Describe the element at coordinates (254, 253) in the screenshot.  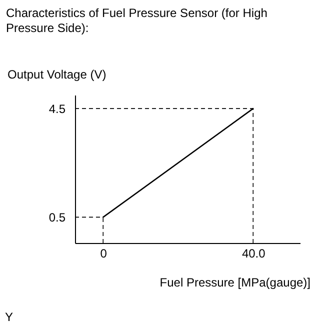
I see `x-tick-label: 40.0` at that location.